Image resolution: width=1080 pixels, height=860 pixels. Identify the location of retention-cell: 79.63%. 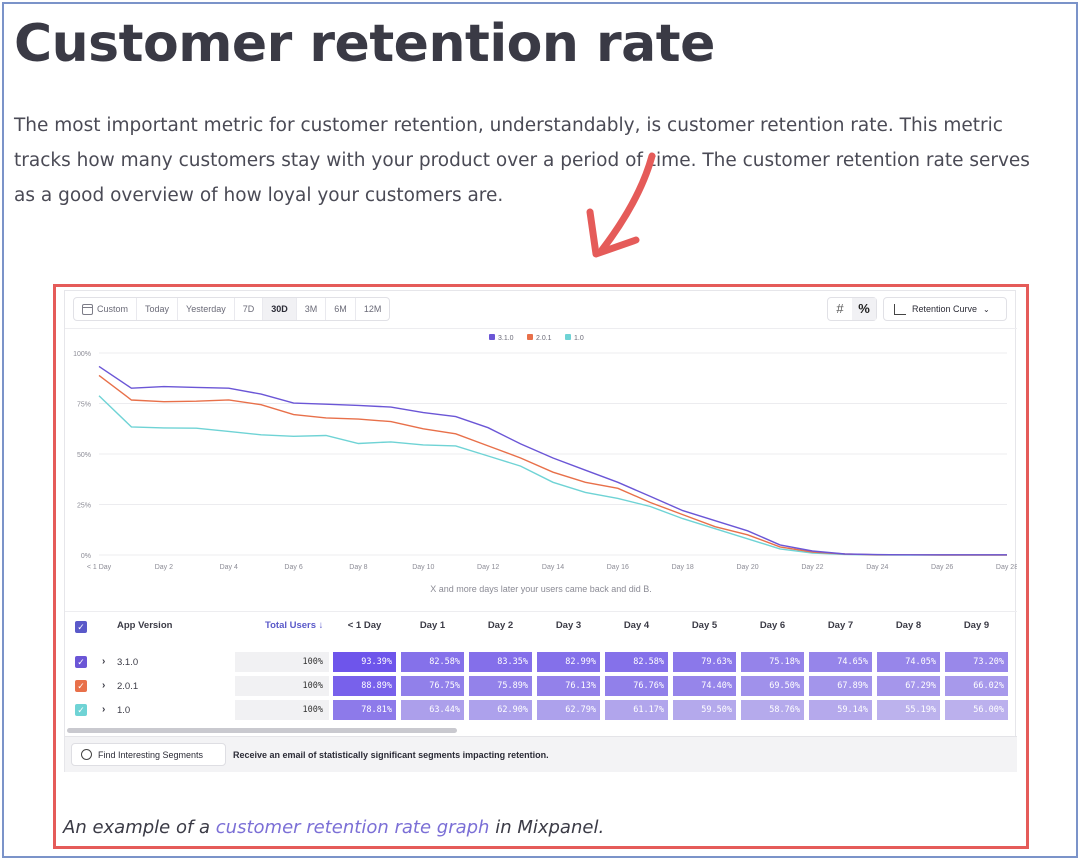
(704, 662).